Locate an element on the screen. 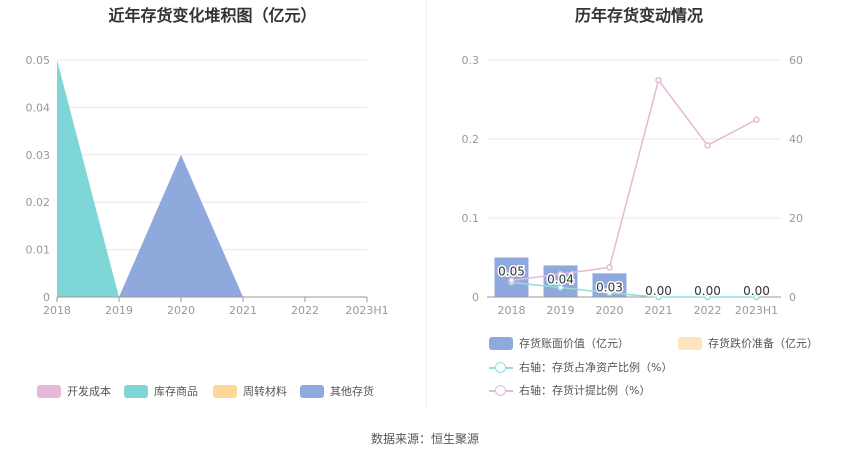 Image resolution: width=850 pixels, height=459 pixels. right-right-y-tick-label: 20 is located at coordinates (796, 218).